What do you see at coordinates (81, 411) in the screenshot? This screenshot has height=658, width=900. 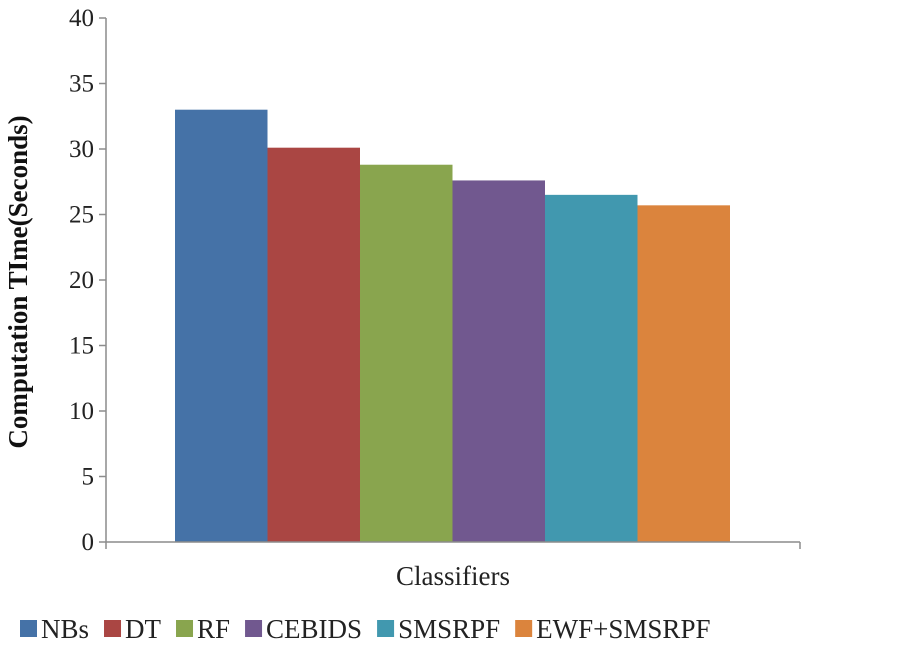 I see `y-tick-label: 10` at bounding box center [81, 411].